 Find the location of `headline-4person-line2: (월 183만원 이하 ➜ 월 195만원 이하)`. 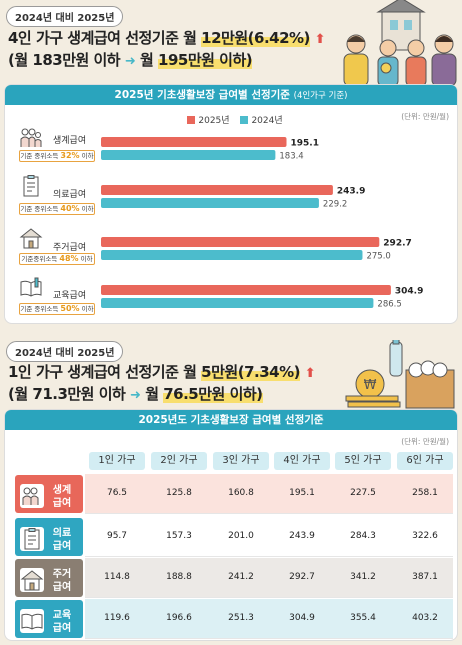

headline-4person-line2: (월 183만원 이하 ➜ 월 195만원 이하) is located at coordinates (130, 61).